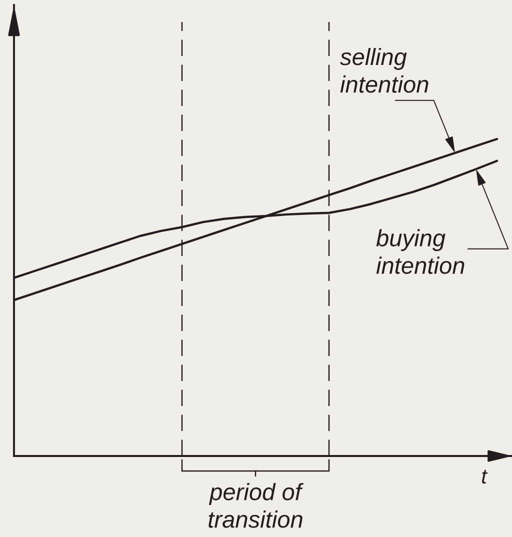 The width and height of the screenshot is (512, 537). Describe the element at coordinates (384, 70) in the screenshot. I see `text: selling intention` at that location.